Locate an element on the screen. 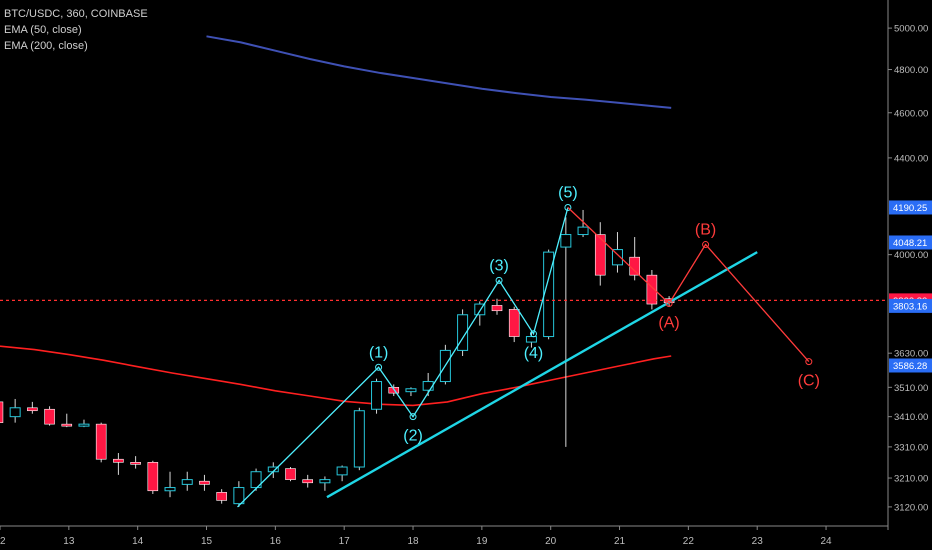 The height and width of the screenshot is (550, 932). corrective-wave-label: (B) is located at coordinates (705, 230).